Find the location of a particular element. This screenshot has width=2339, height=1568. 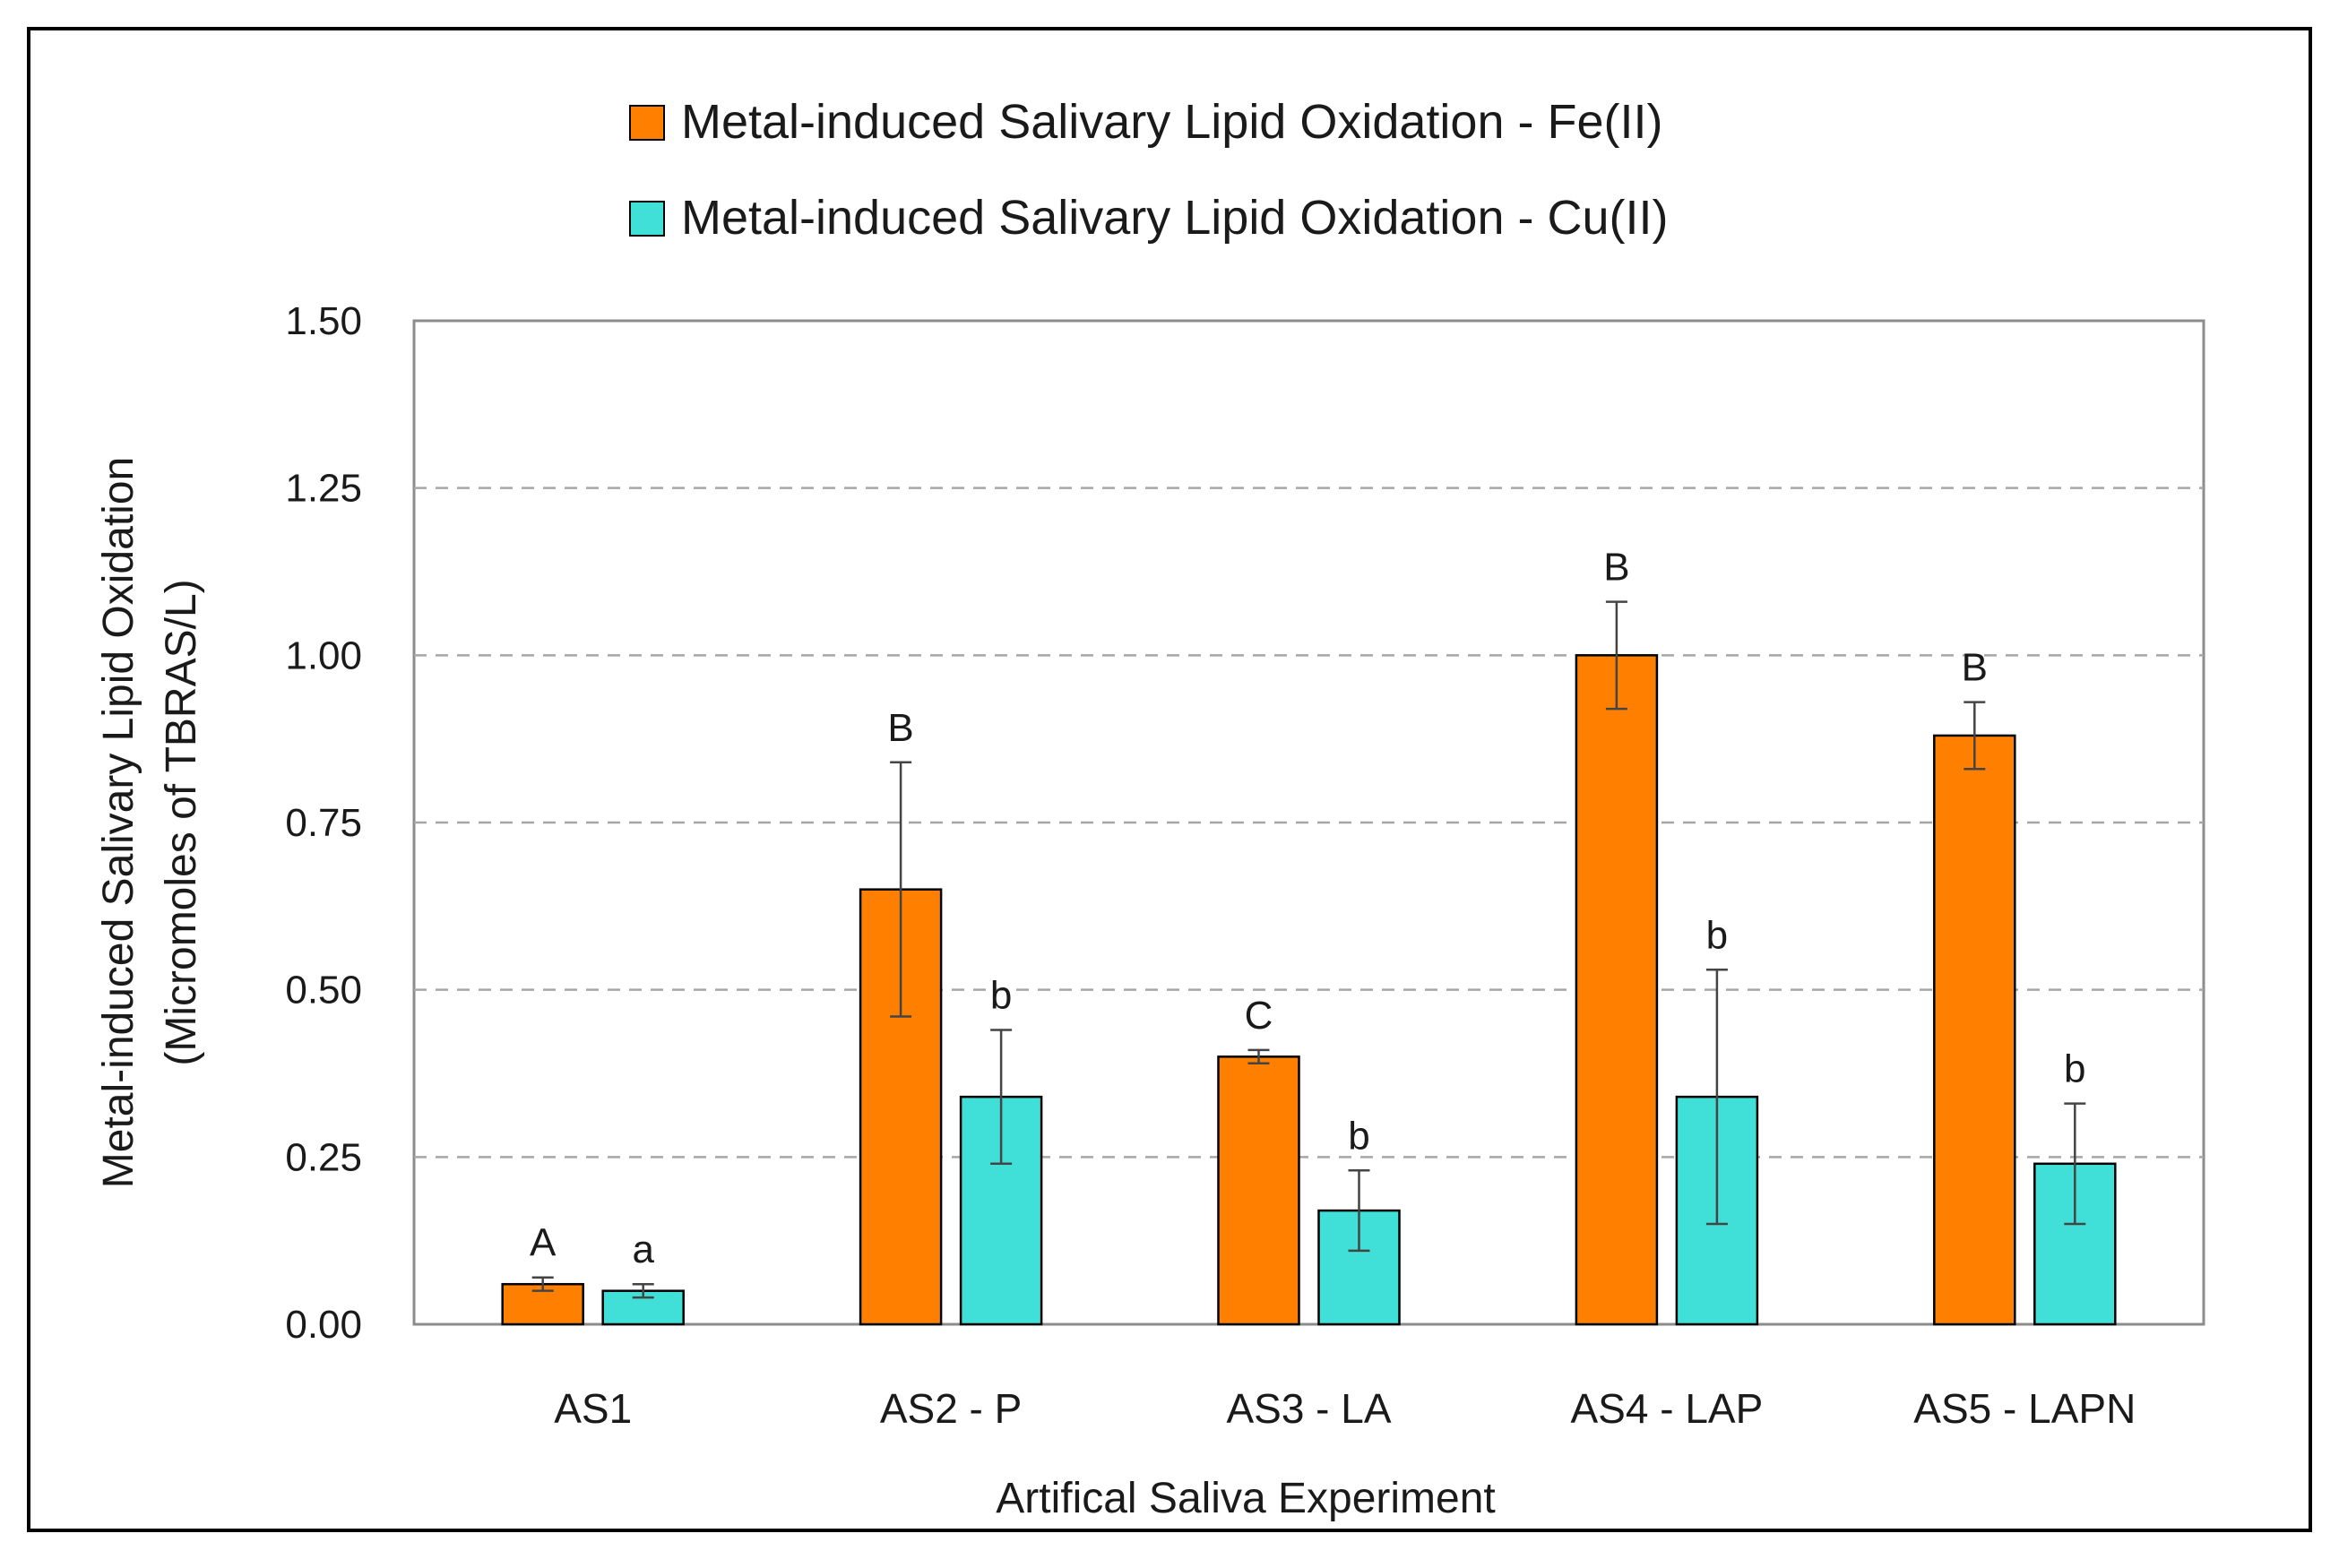

y-tick-label: 0.00 is located at coordinates (323, 1325).